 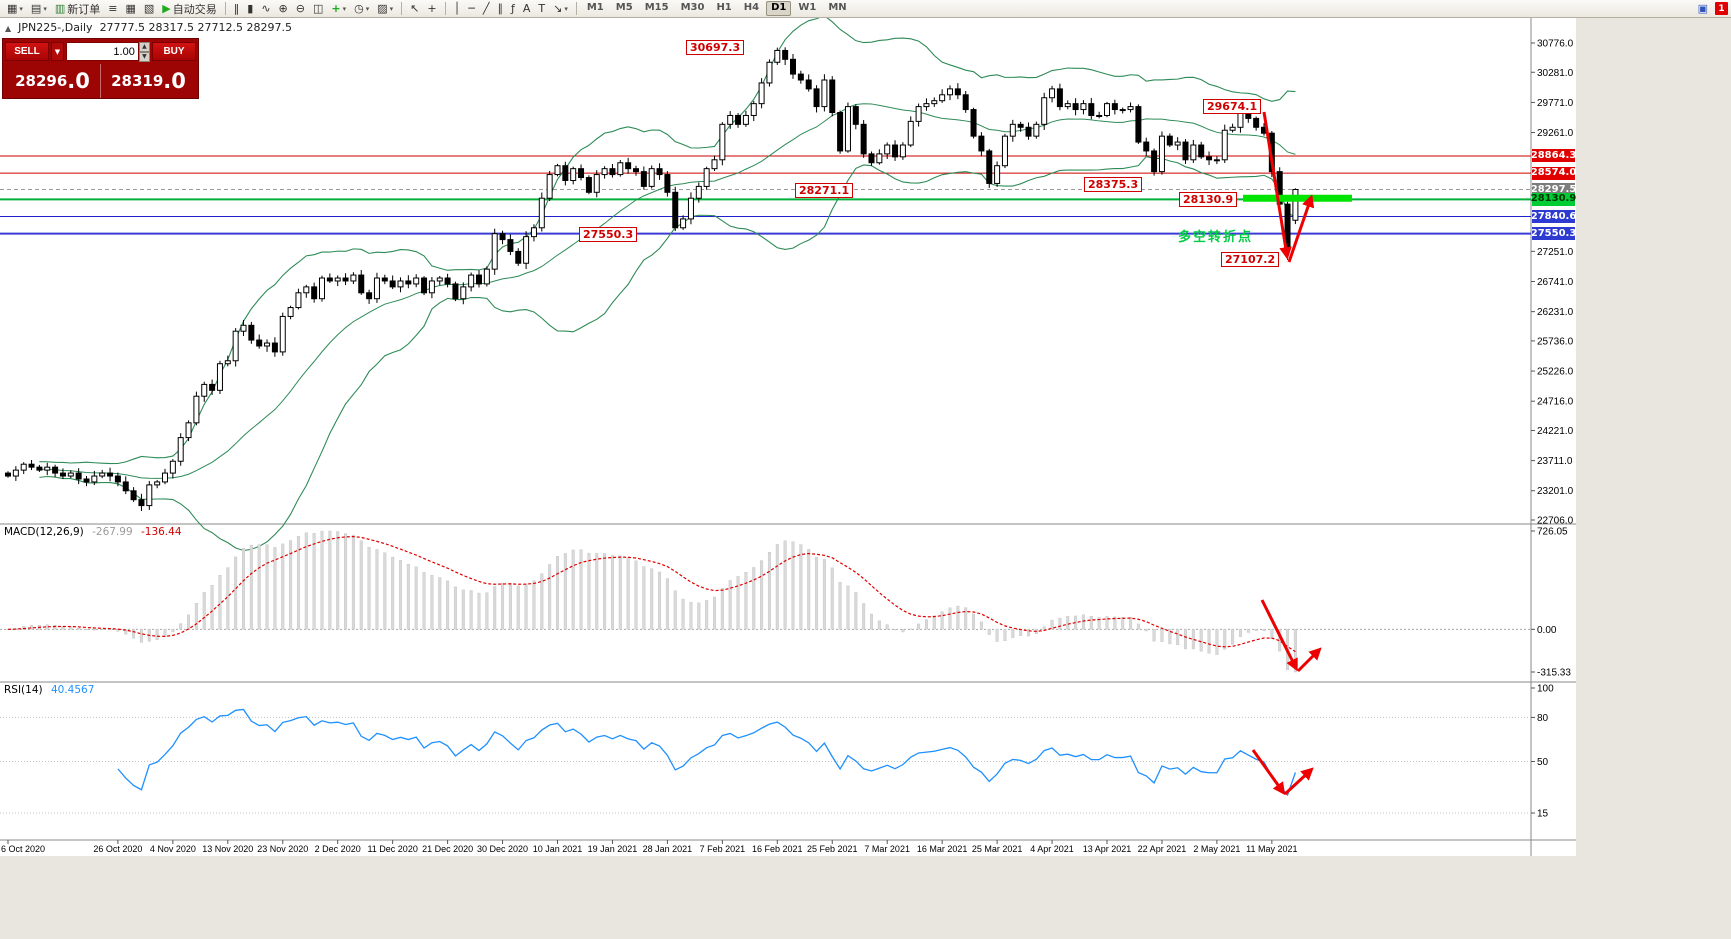 I want to click on sell-price: 28296 .0, so click(x=53, y=81).